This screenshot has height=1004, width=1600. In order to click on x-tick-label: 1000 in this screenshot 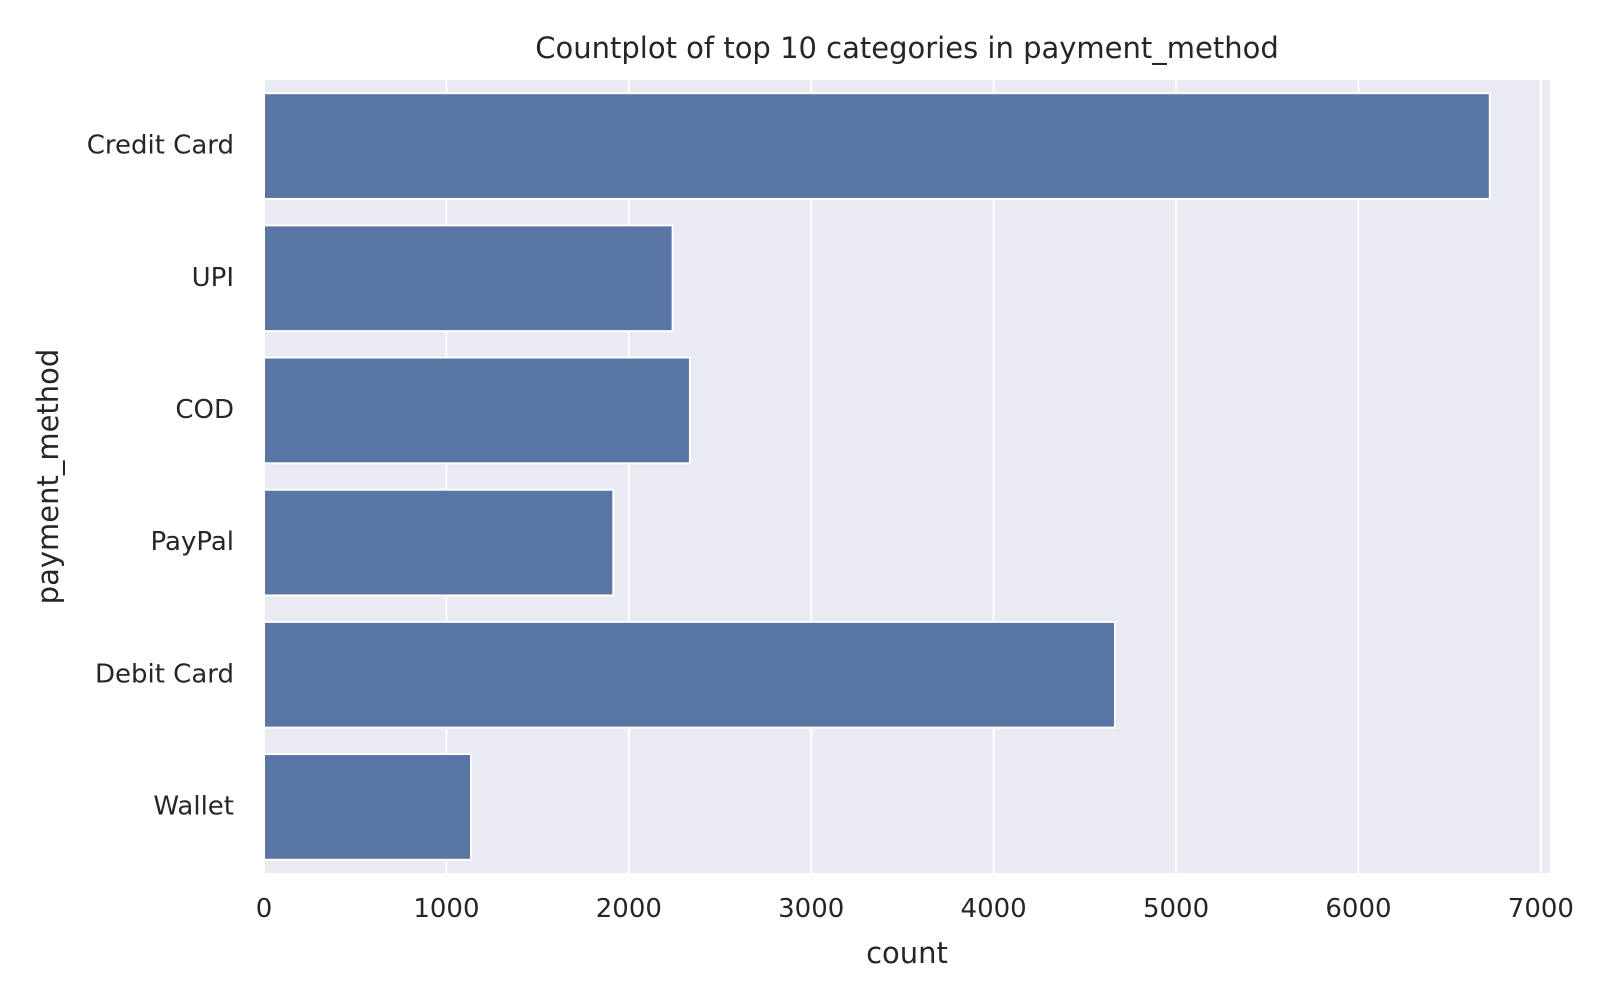, I will do `click(446, 909)`.